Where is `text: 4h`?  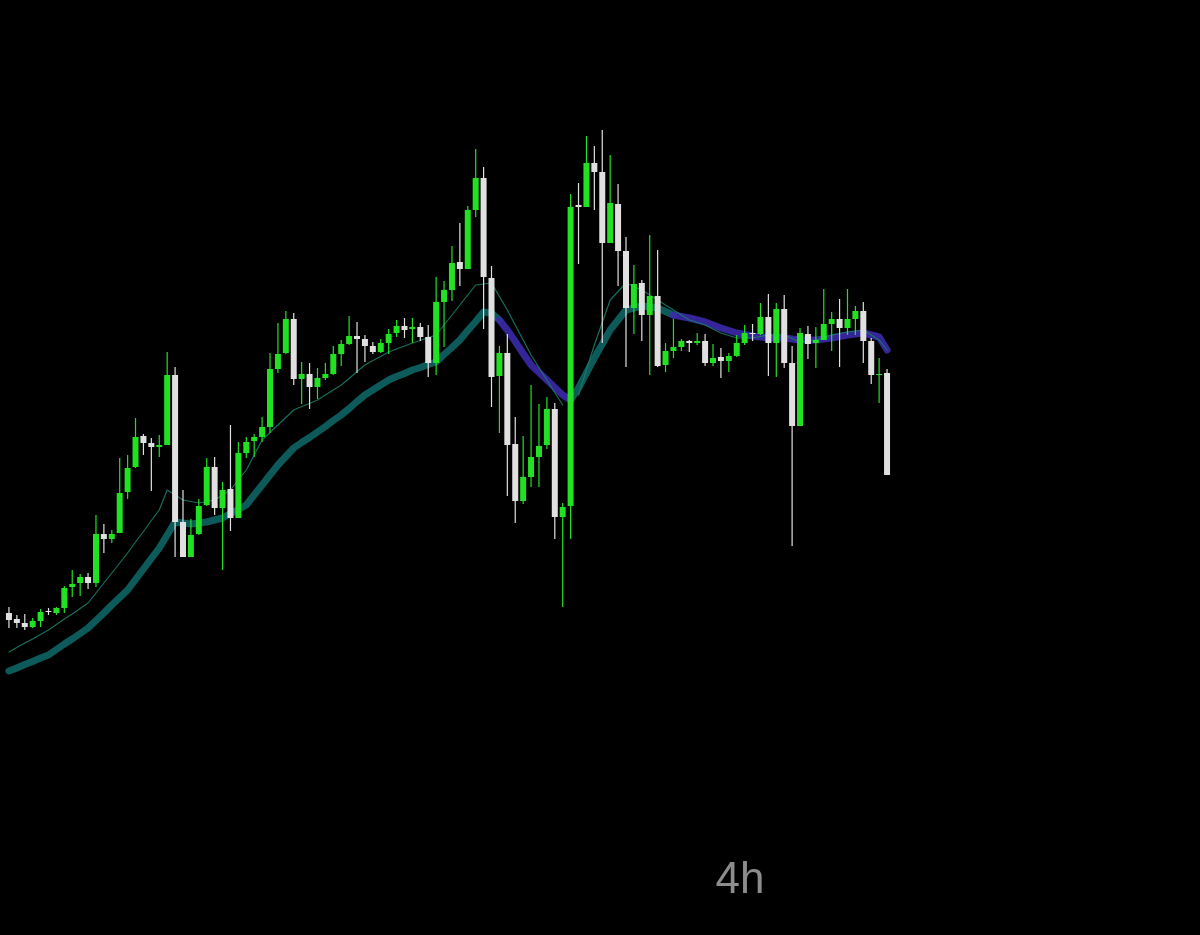 text: 4h is located at coordinates (740, 877).